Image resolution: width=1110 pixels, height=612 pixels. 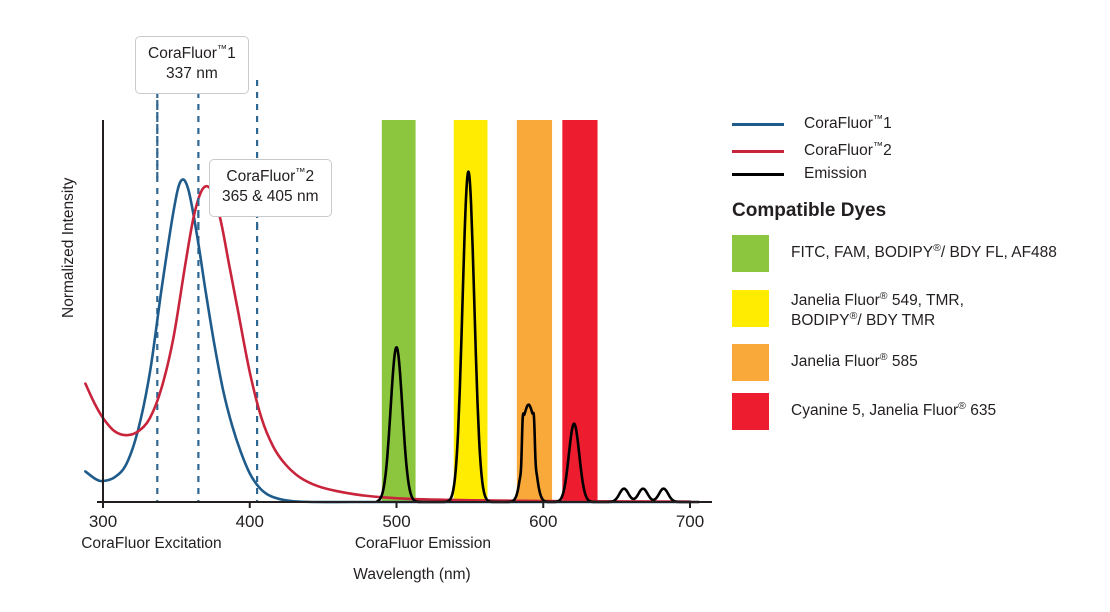 I want to click on legend-series-row-3: Emission, so click(x=799, y=174).